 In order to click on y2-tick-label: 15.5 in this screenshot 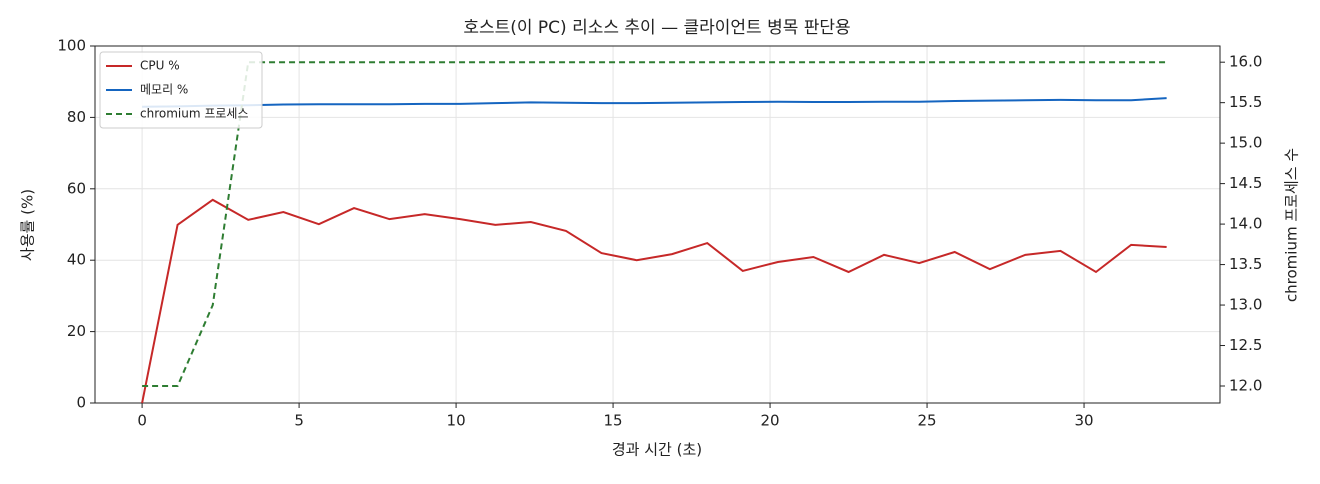, I will do `click(1245, 102)`.